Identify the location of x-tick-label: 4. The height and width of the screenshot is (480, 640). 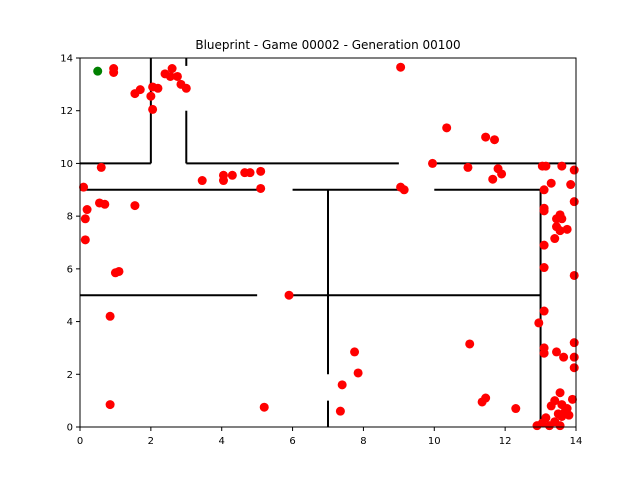
(222, 441).